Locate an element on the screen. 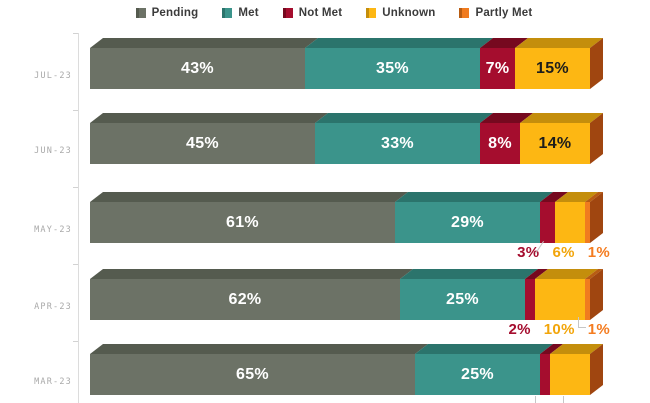 Image resolution: width=650 pixels, height=403 pixels. segment-value-label: 33% is located at coordinates (397, 143).